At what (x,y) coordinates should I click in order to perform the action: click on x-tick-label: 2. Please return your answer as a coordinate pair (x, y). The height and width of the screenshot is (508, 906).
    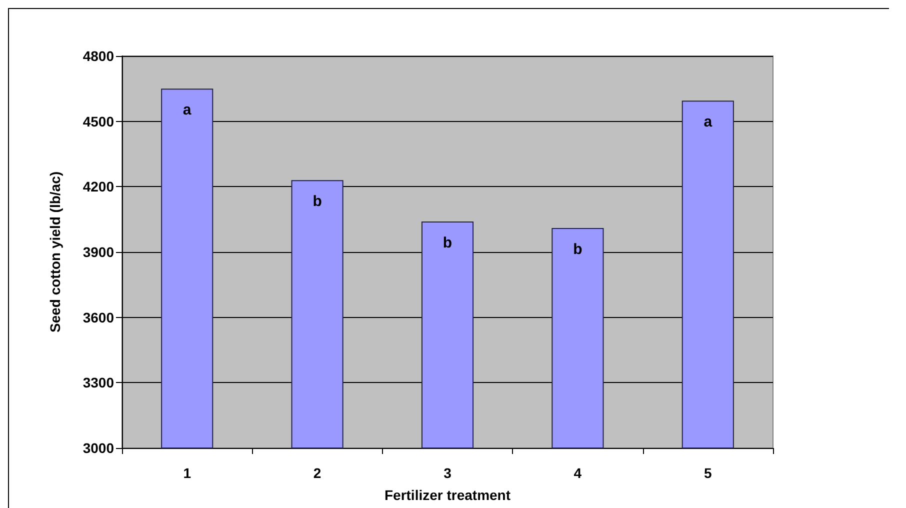
    Looking at the image, I should click on (317, 473).